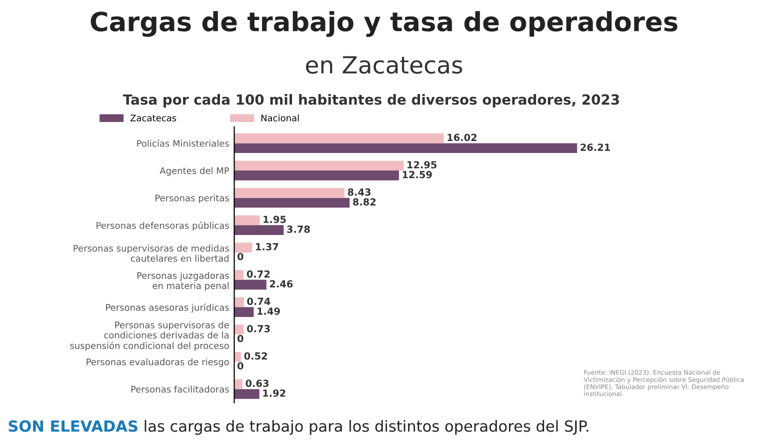 Image resolution: width=768 pixels, height=445 pixels. Describe the element at coordinates (366, 427) in the screenshot. I see `text: las cargas de trabajo para los distintos operadores del SJP.` at that location.